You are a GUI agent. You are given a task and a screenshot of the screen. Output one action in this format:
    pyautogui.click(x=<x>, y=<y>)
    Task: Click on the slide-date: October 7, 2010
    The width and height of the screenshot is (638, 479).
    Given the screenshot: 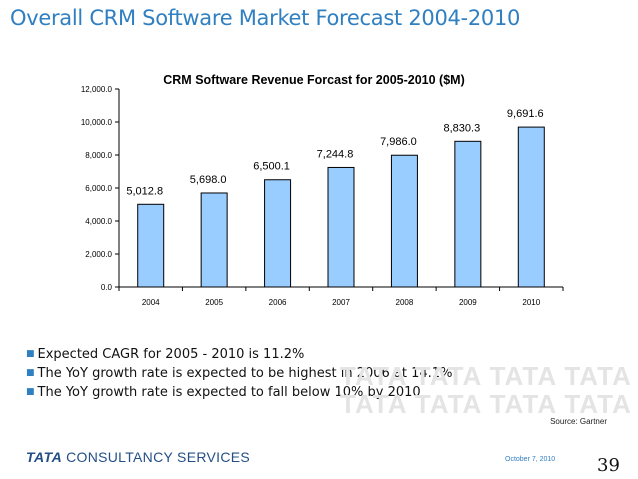 What is the action you would take?
    pyautogui.click(x=530, y=459)
    